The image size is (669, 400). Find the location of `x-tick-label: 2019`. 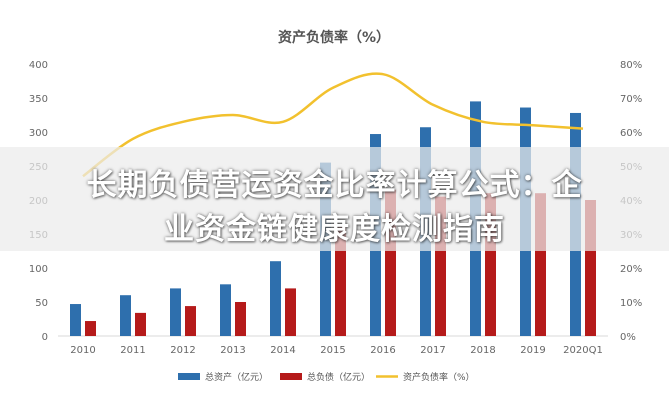

x-tick-label: 2019 is located at coordinates (532, 350).